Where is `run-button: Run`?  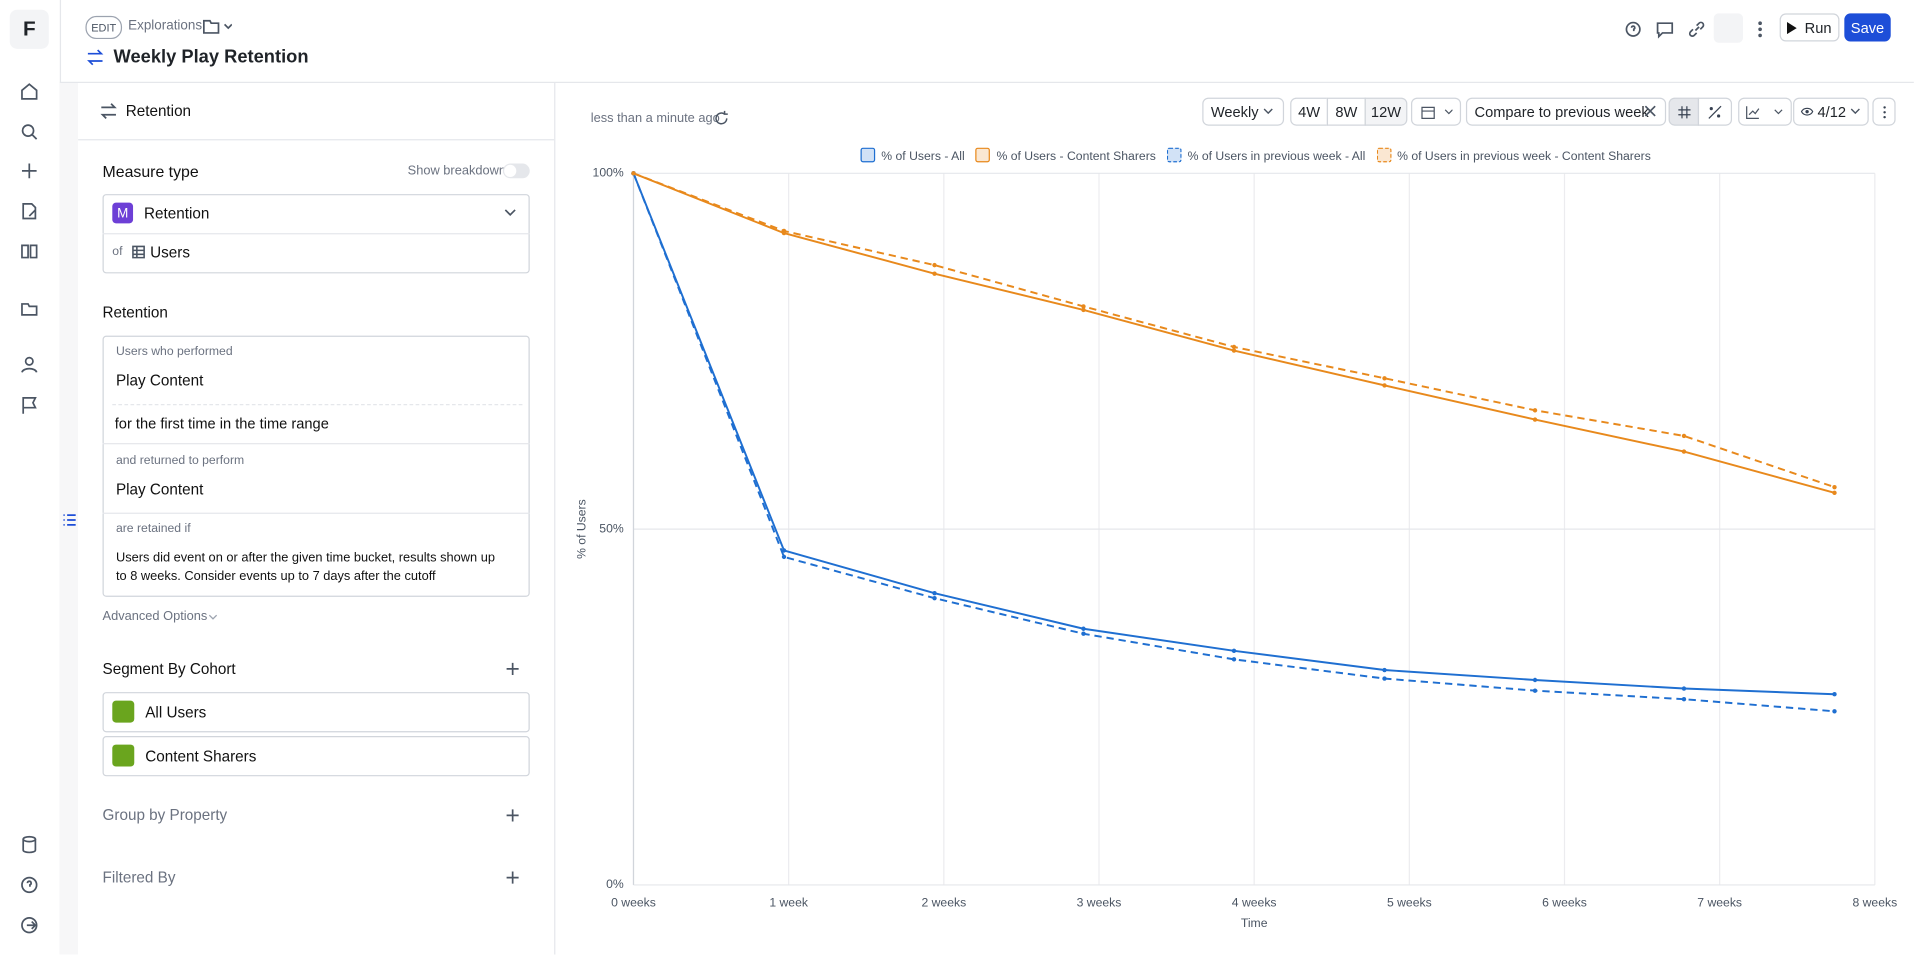
run-button: Run is located at coordinates (1809, 27).